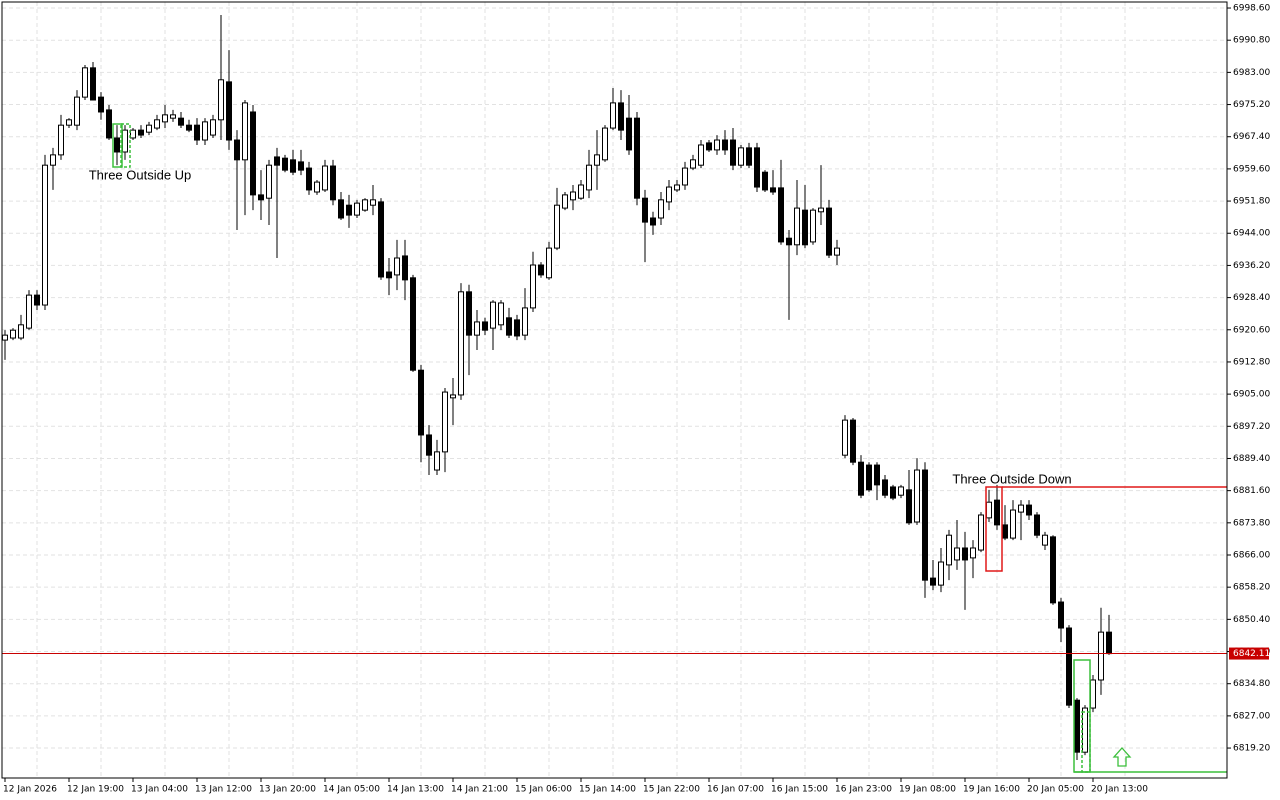 Image resolution: width=1280 pixels, height=800 pixels. I want to click on x-tick-label: 15 Jan 22:00, so click(671, 790).